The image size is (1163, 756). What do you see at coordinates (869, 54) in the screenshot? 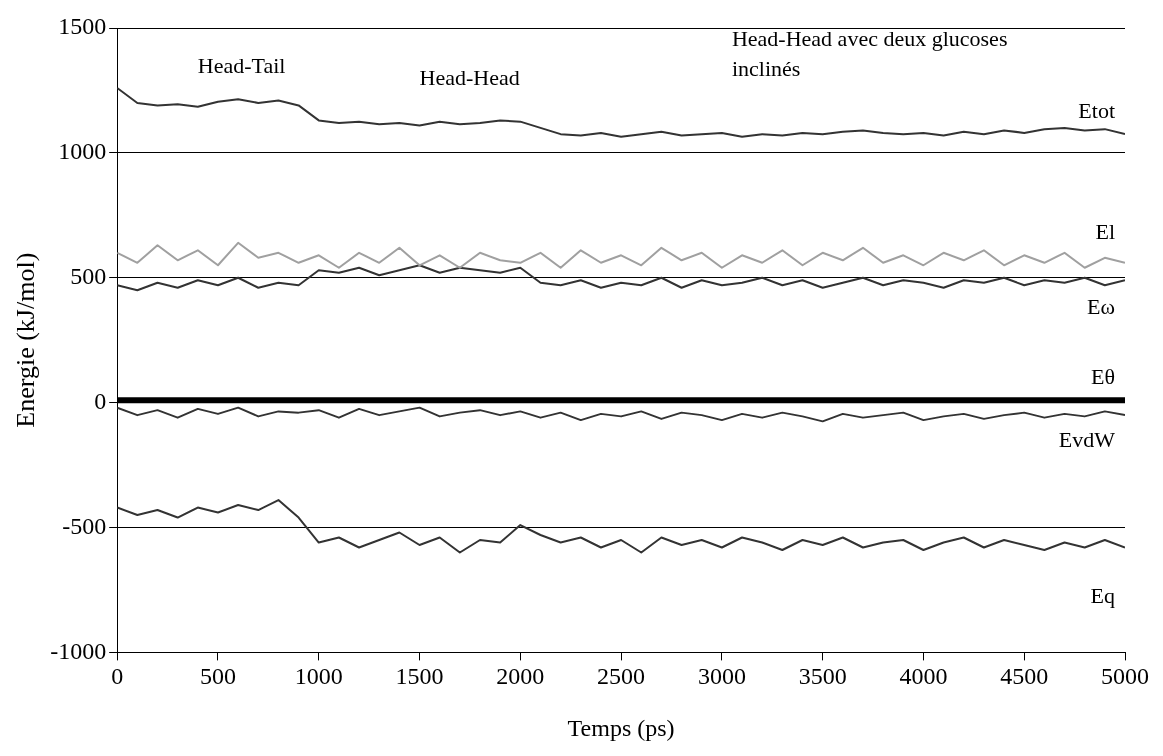
I see `annotation: Head-Head avec deux glucoses inclinés` at bounding box center [869, 54].